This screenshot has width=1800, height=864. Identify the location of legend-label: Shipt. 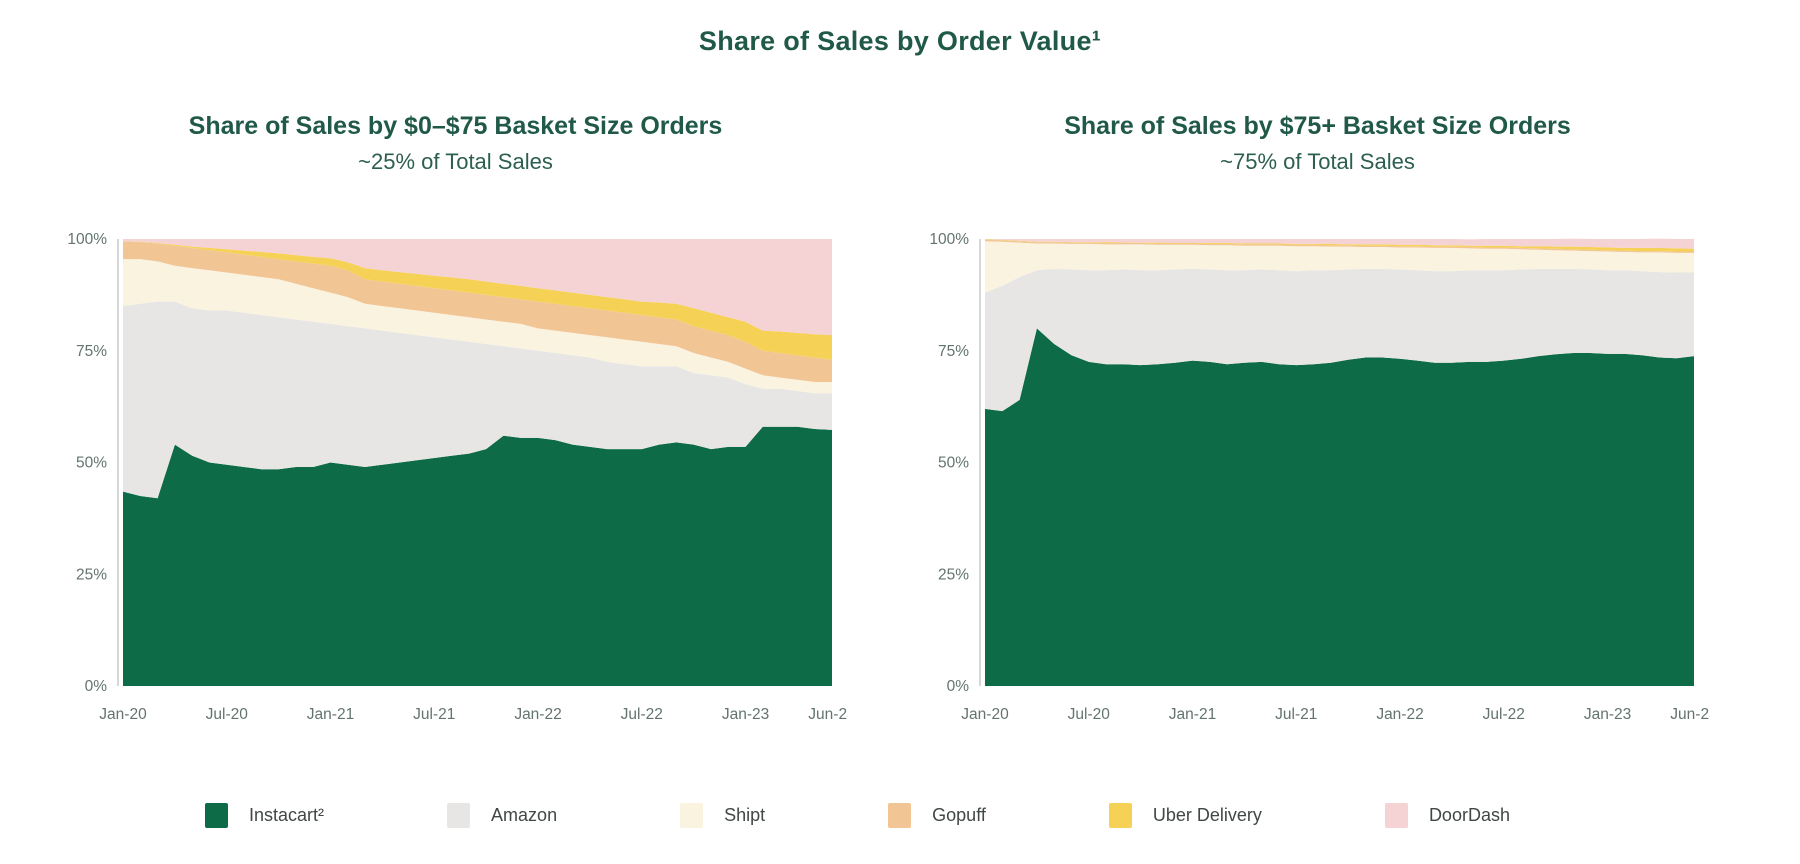
(745, 815).